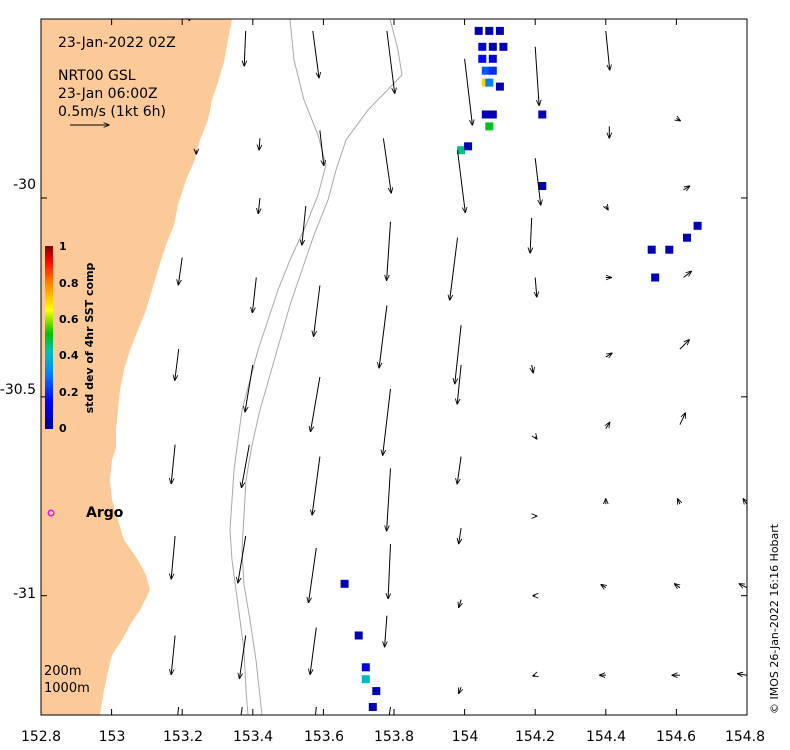  Describe the element at coordinates (774, 618) in the screenshot. I see `credit-label: © IMOS 26-Jan-2022 16:16 Hobart` at that location.